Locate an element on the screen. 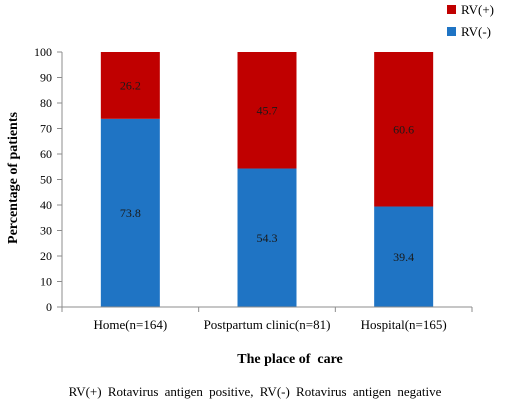 Image resolution: width=510 pixels, height=414 pixels. x-category-label: Hospital(n=165) is located at coordinates (404, 324).